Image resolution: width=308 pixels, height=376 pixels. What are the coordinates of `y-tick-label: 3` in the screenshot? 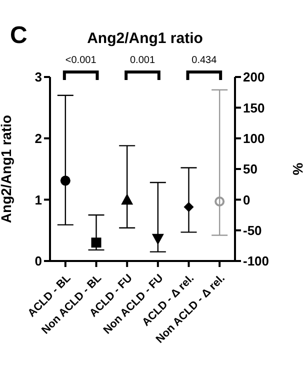 It's located at (38, 77).